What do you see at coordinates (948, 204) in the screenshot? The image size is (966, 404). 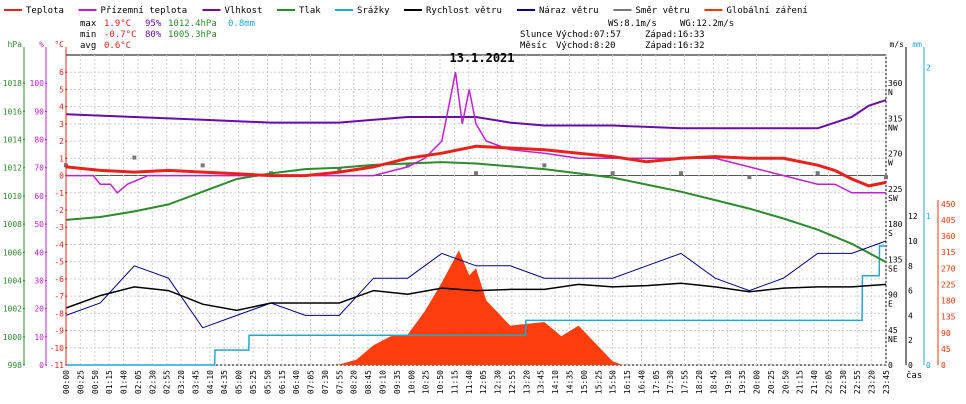 I see `radiation-tick: 450` at bounding box center [948, 204].